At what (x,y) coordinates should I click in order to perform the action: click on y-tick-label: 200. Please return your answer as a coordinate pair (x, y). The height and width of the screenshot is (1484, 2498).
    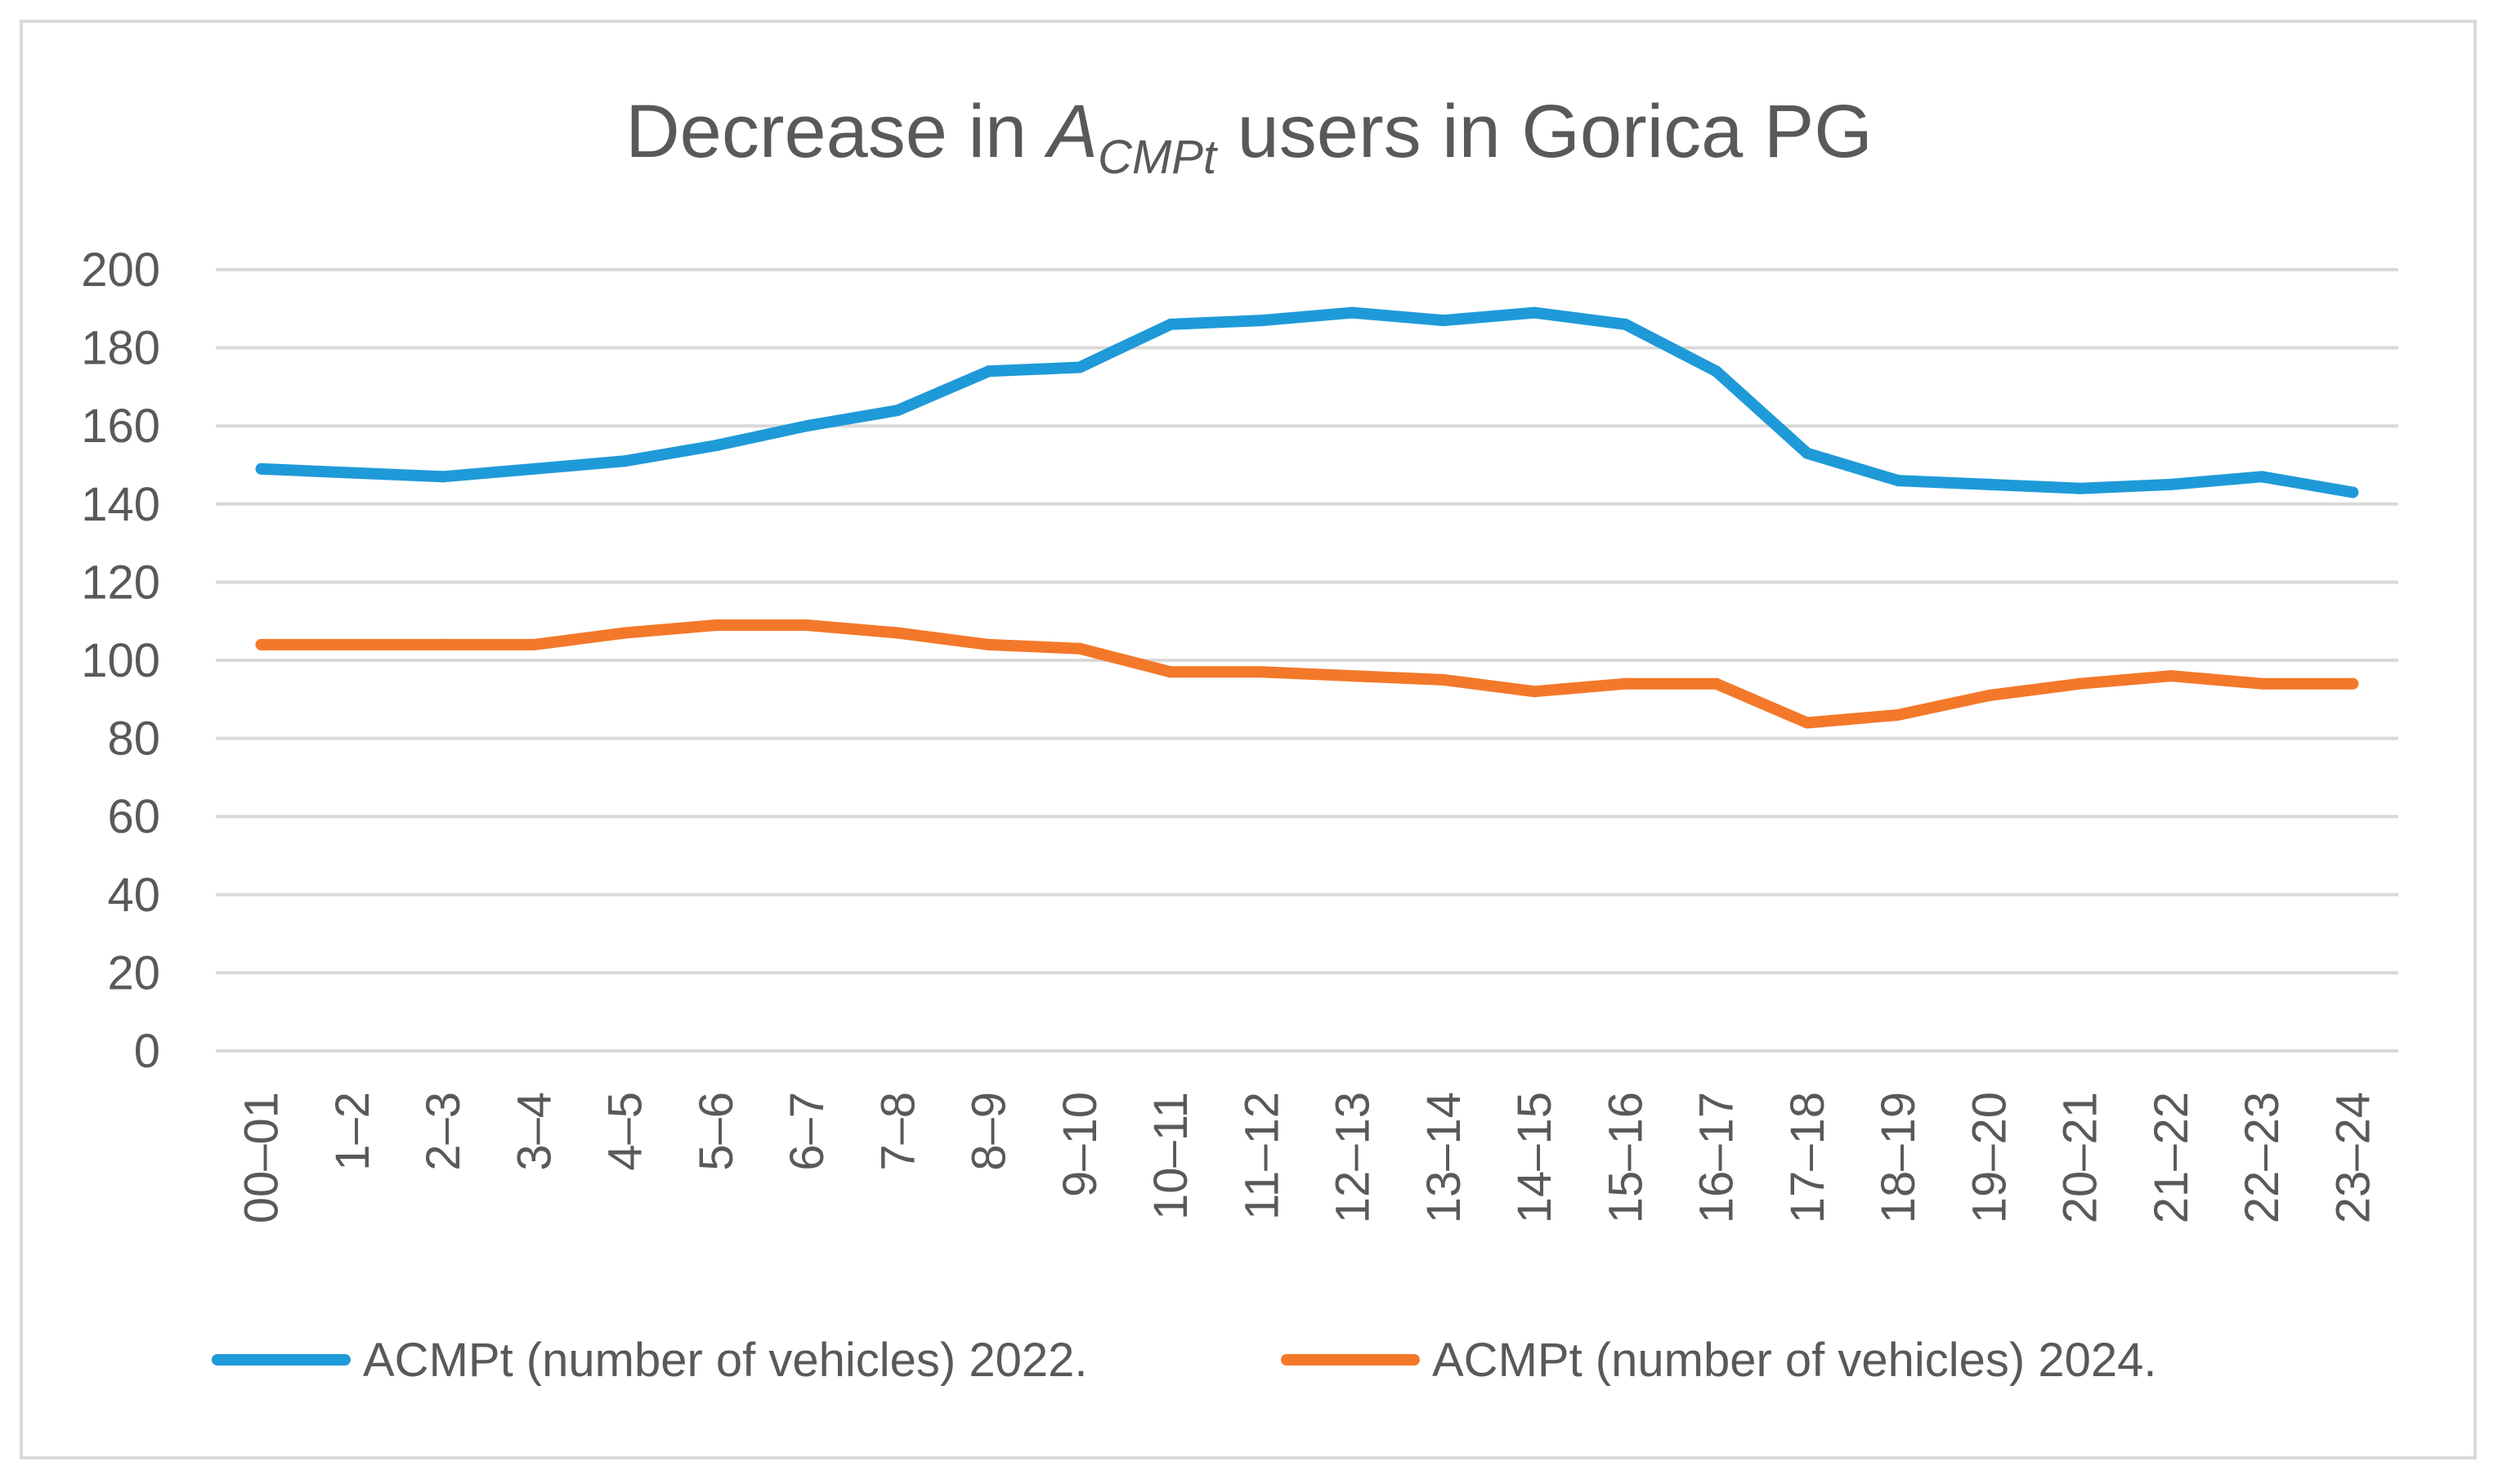
    Looking at the image, I should click on (121, 270).